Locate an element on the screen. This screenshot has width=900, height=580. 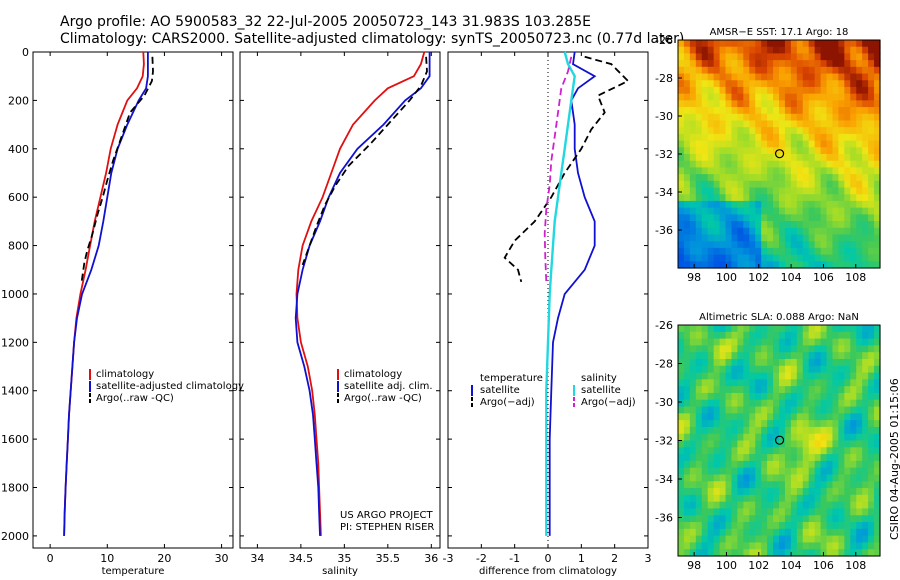
map-title: AMSR−E SST: 17.1 Argo: 18 is located at coordinates (779, 32).